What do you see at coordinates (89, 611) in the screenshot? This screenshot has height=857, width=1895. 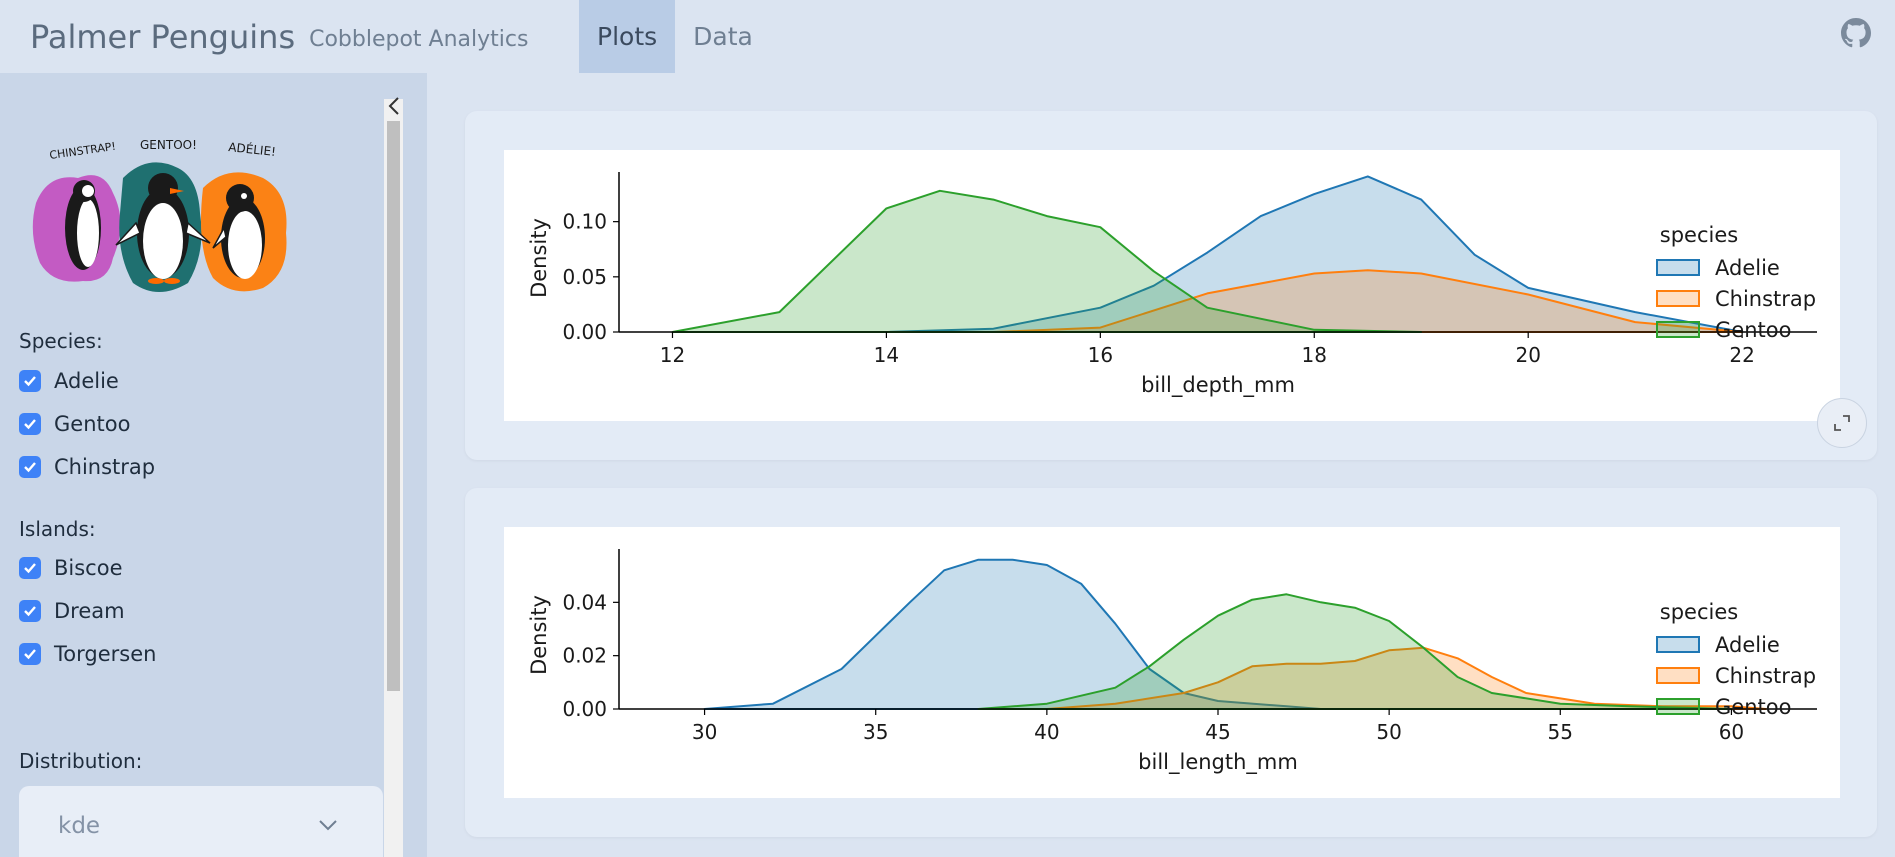 I see `checkbox-label: Dream` at bounding box center [89, 611].